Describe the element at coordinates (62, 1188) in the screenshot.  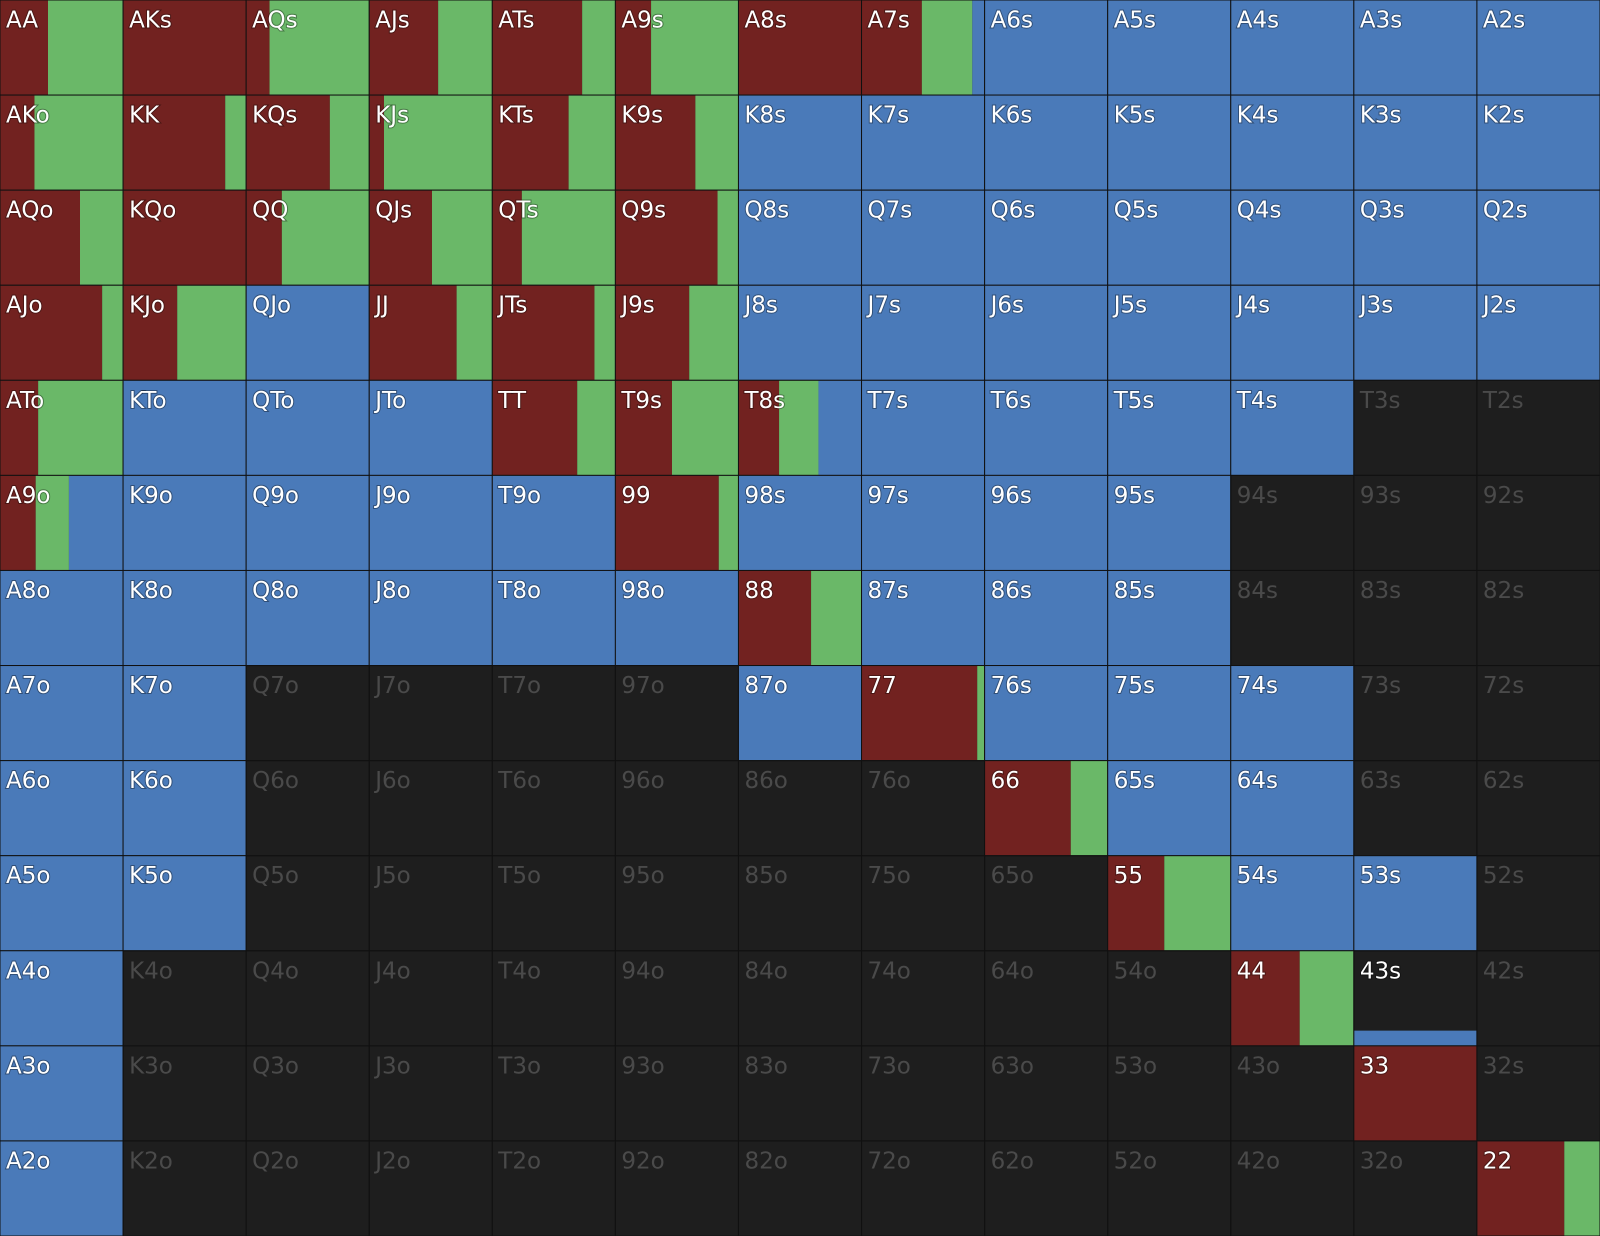
I see `hand-cell: A2o` at that location.